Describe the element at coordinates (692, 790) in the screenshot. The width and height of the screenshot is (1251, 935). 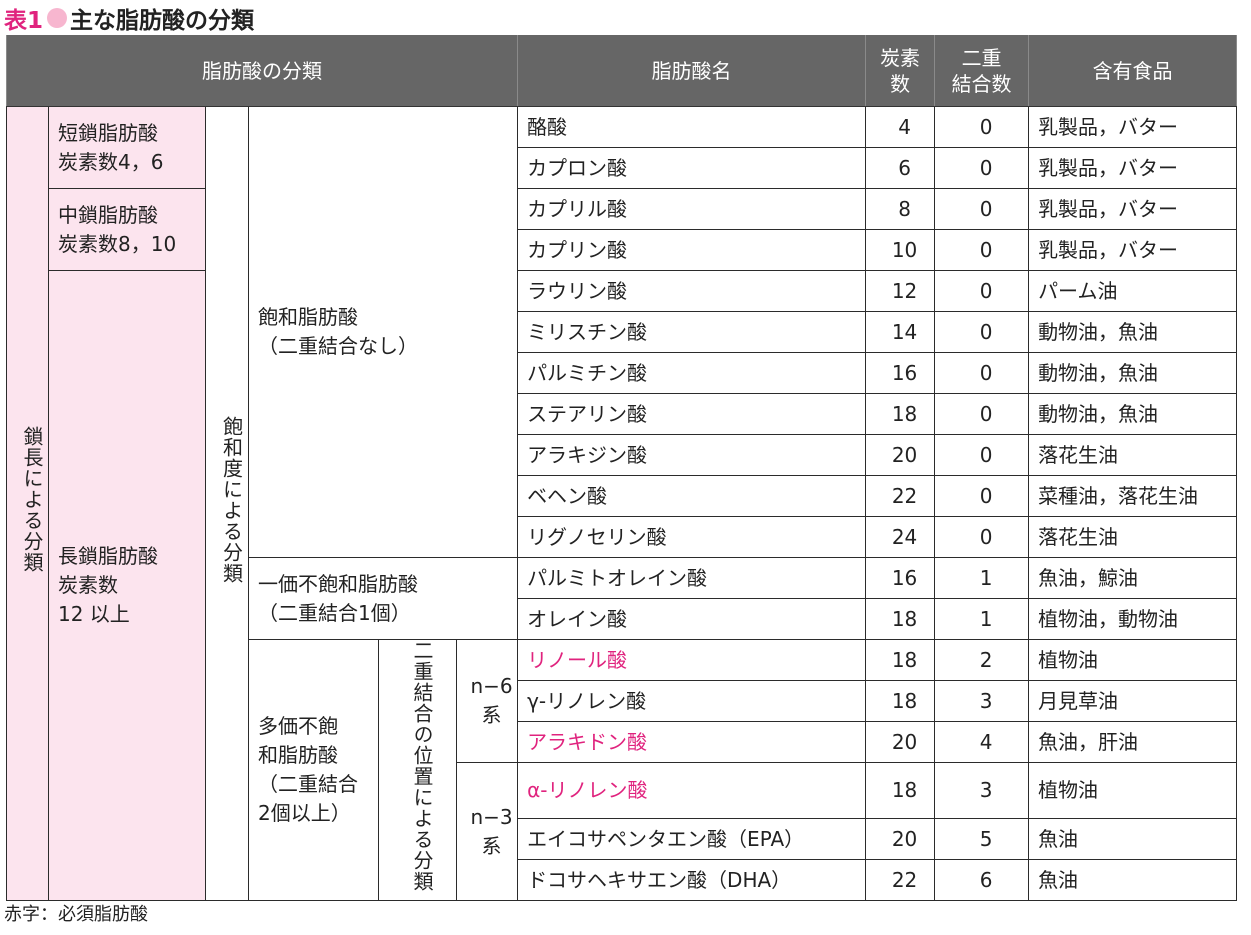
I see `acid-name-essential: α‐リノレン酸` at that location.